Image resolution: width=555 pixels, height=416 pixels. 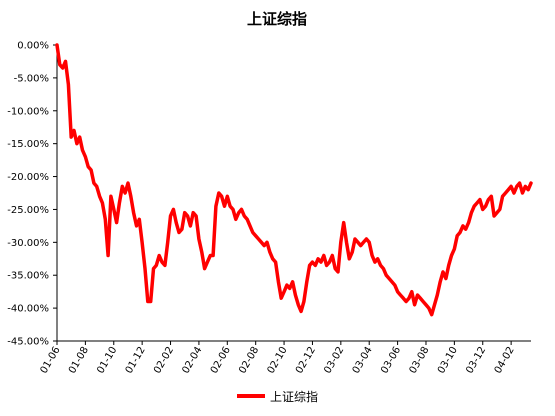 I want to click on x-tick-label: 02-04, so click(x=192, y=360).